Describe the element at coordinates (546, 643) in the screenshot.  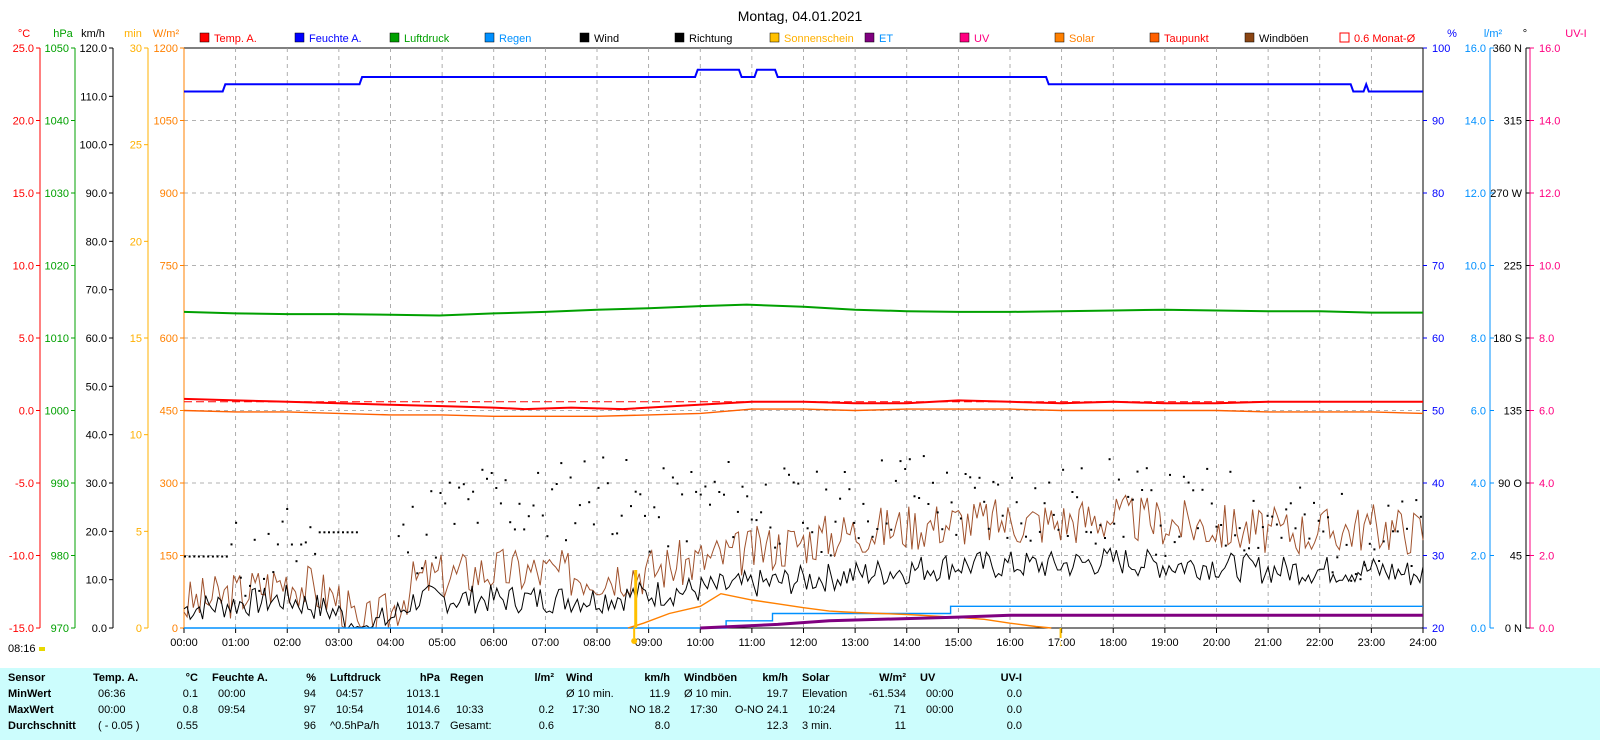
I see `x-tick-label: 07:00` at that location.